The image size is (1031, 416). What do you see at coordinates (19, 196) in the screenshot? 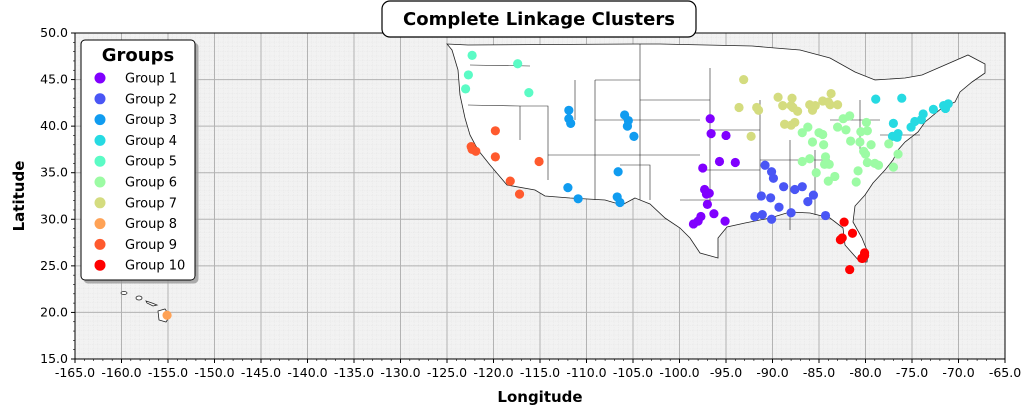
I see `y-axis-title: Latitude` at bounding box center [19, 196].